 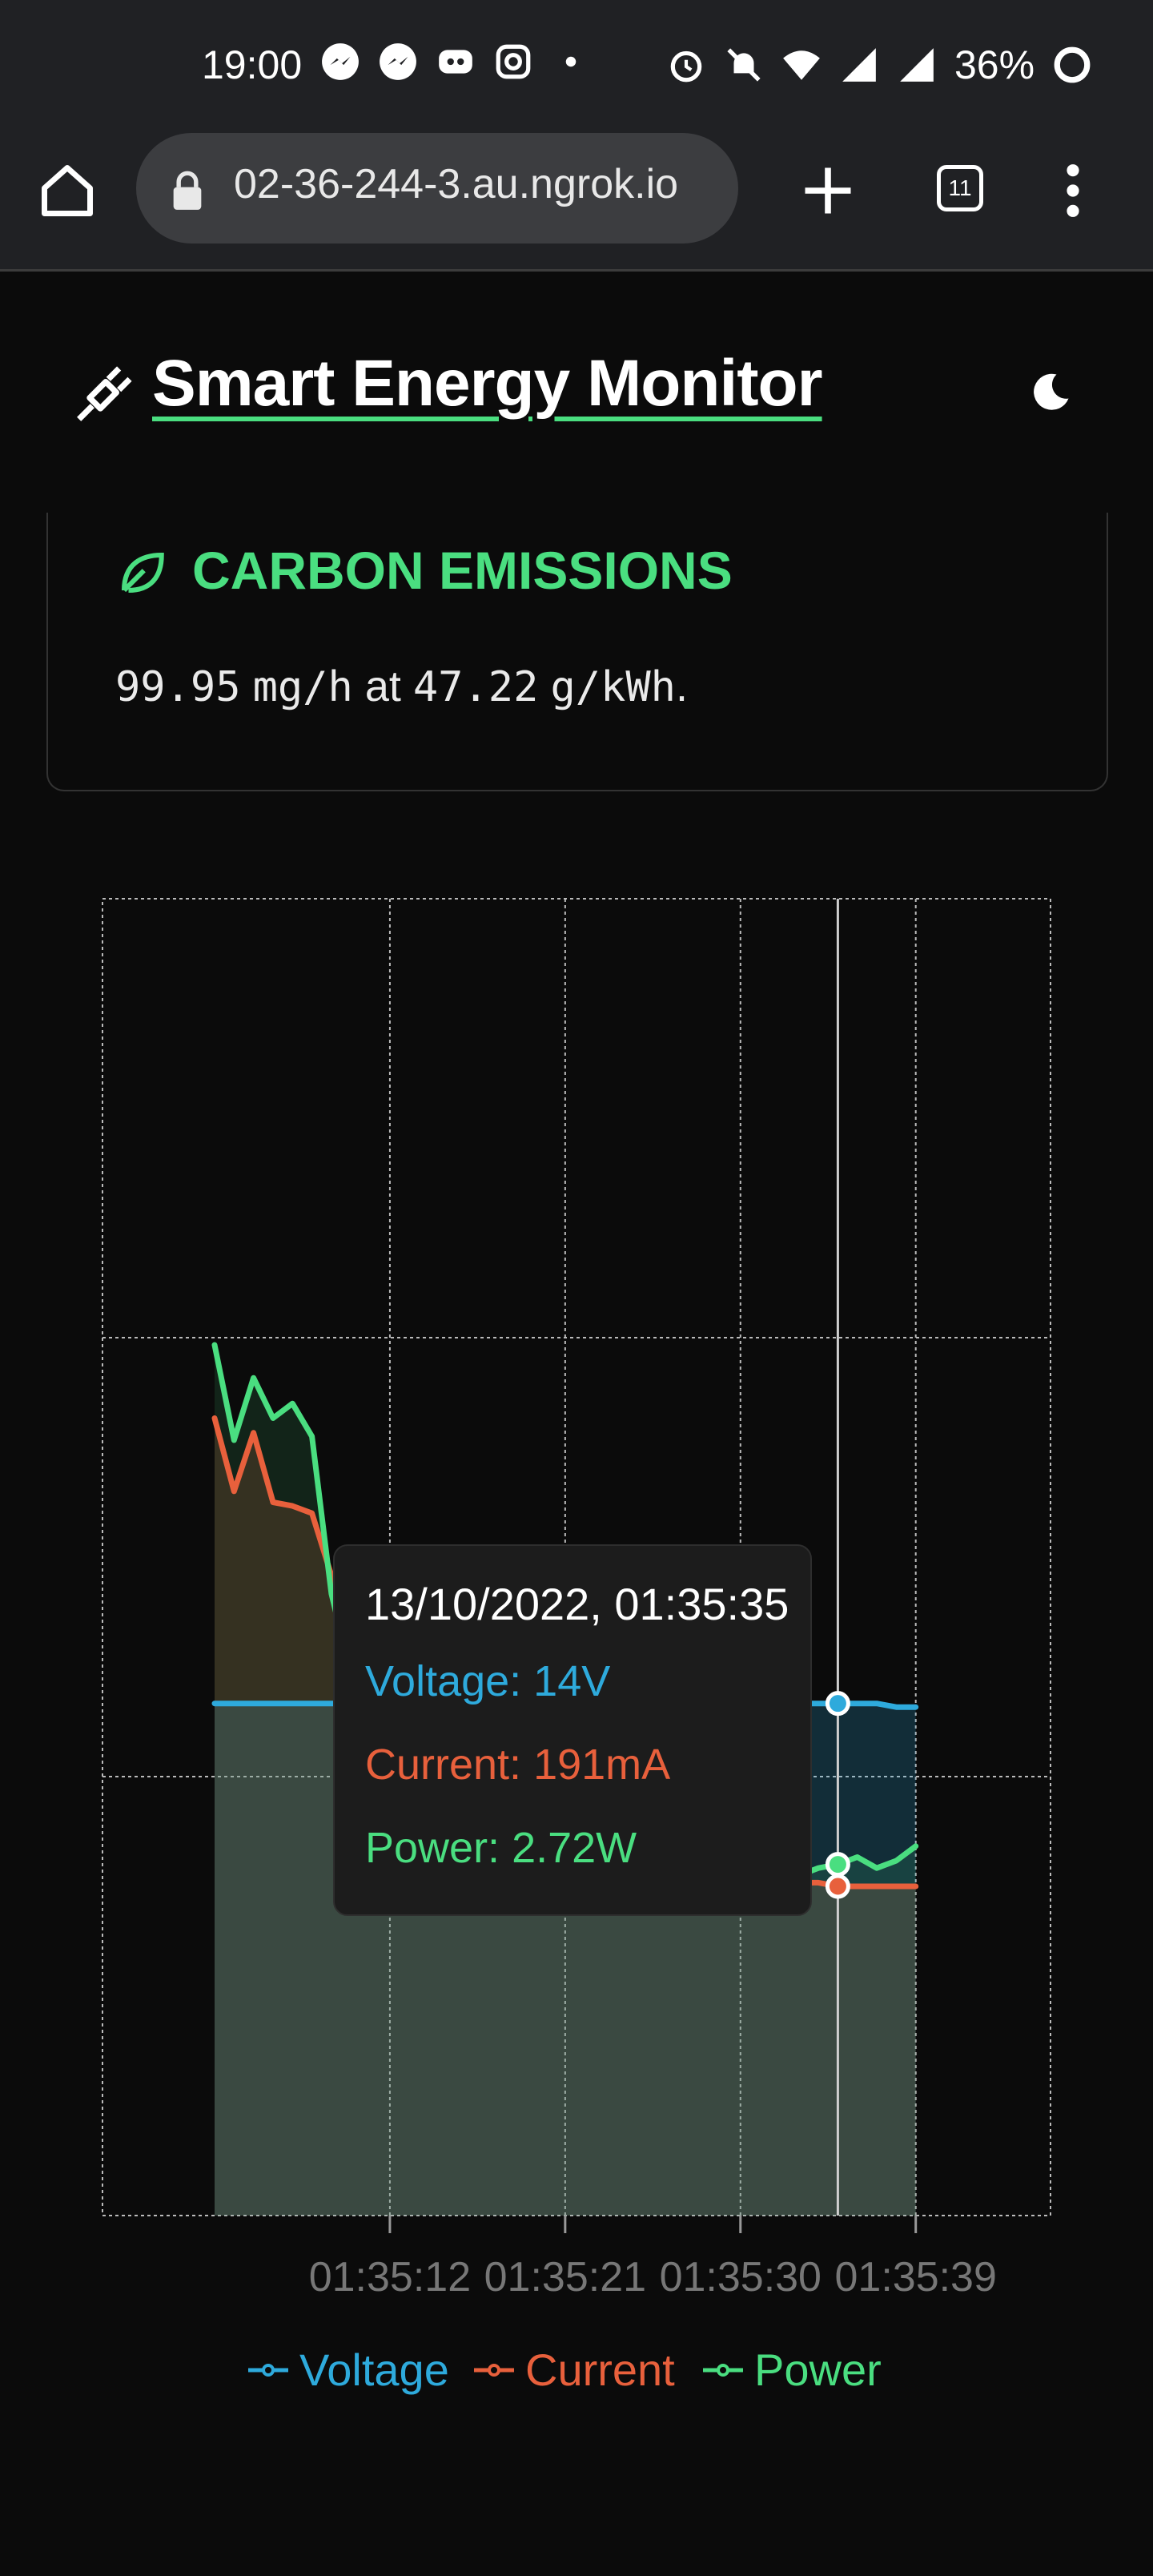 What do you see at coordinates (915, 2277) in the screenshot?
I see `x-tick-label: 01:35:39` at bounding box center [915, 2277].